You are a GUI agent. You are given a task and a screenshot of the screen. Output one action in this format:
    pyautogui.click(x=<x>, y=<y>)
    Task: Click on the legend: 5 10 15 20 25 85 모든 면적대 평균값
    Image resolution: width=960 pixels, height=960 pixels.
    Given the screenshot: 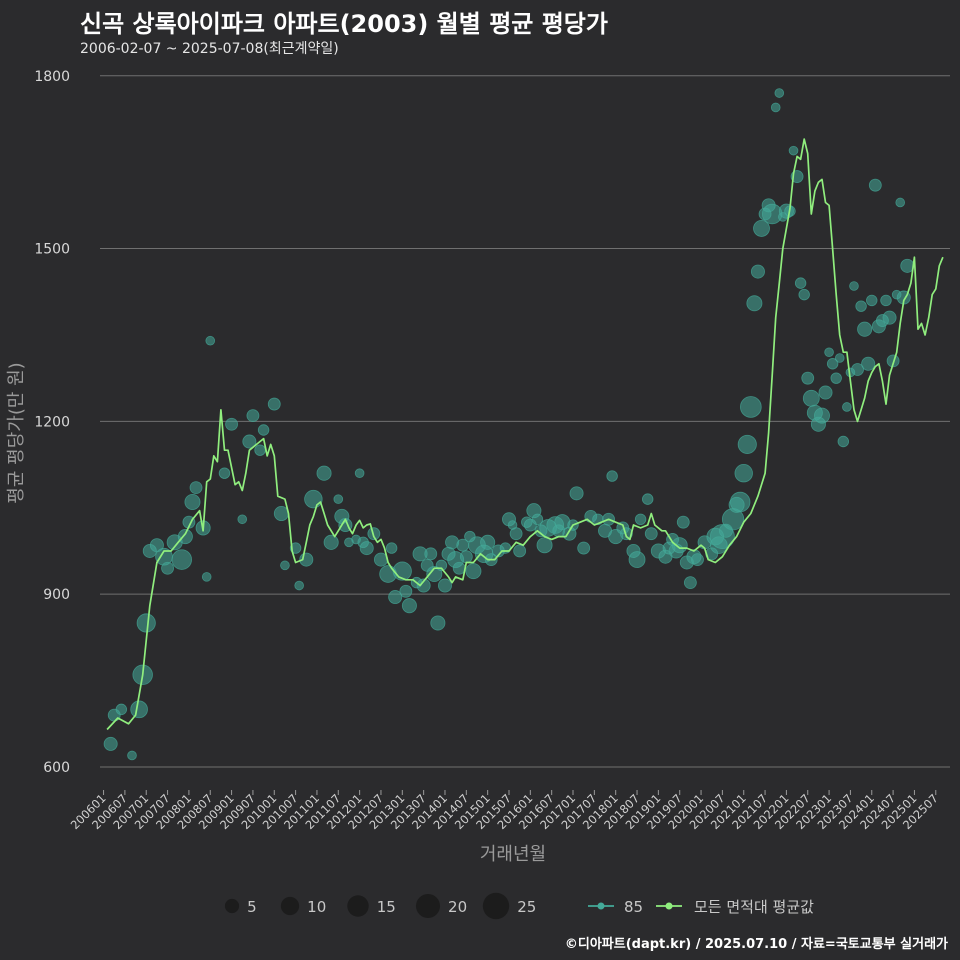 What is the action you would take?
    pyautogui.click(x=519, y=906)
    